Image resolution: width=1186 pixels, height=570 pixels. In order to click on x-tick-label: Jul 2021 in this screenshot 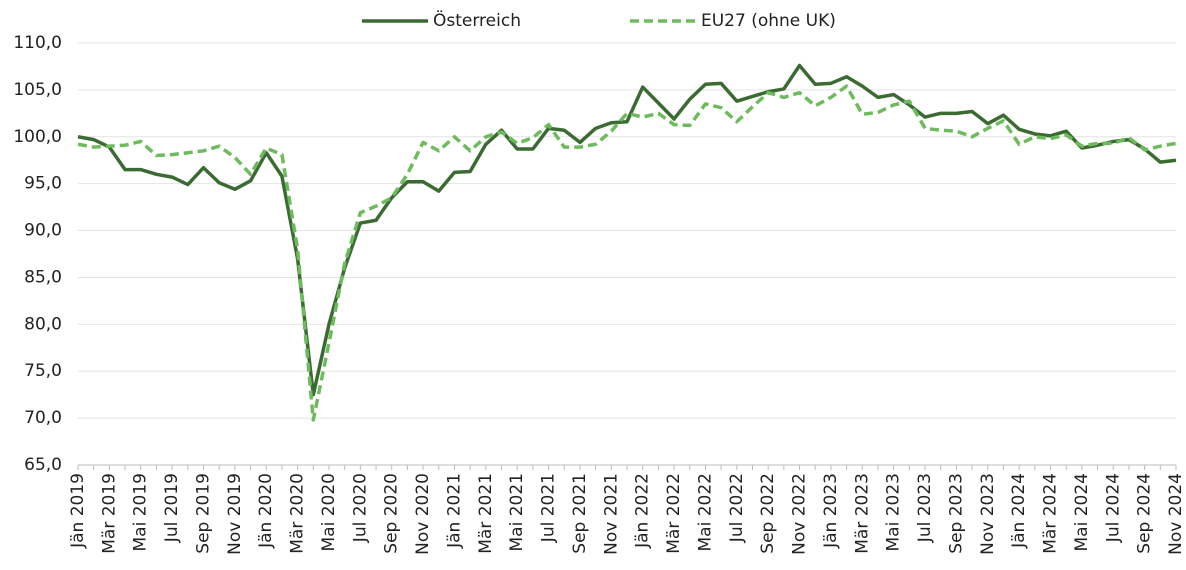, I will do `click(549, 508)`.